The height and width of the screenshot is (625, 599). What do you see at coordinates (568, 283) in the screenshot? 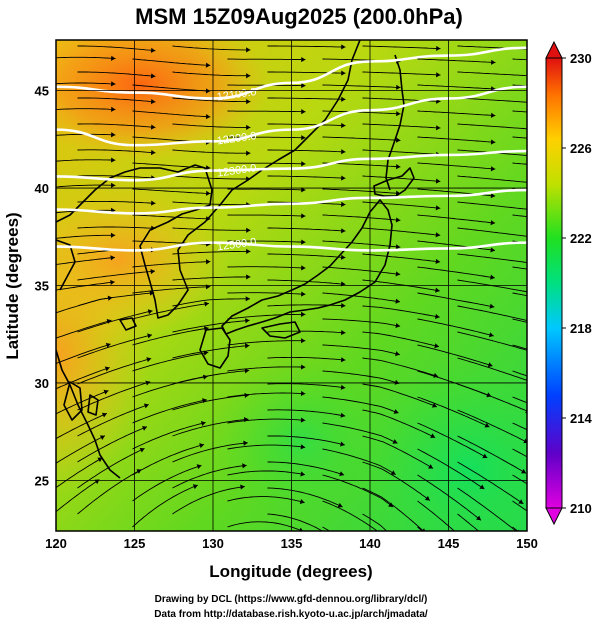
I see `colorbar: 210 214 218 222 226 230` at bounding box center [568, 283].